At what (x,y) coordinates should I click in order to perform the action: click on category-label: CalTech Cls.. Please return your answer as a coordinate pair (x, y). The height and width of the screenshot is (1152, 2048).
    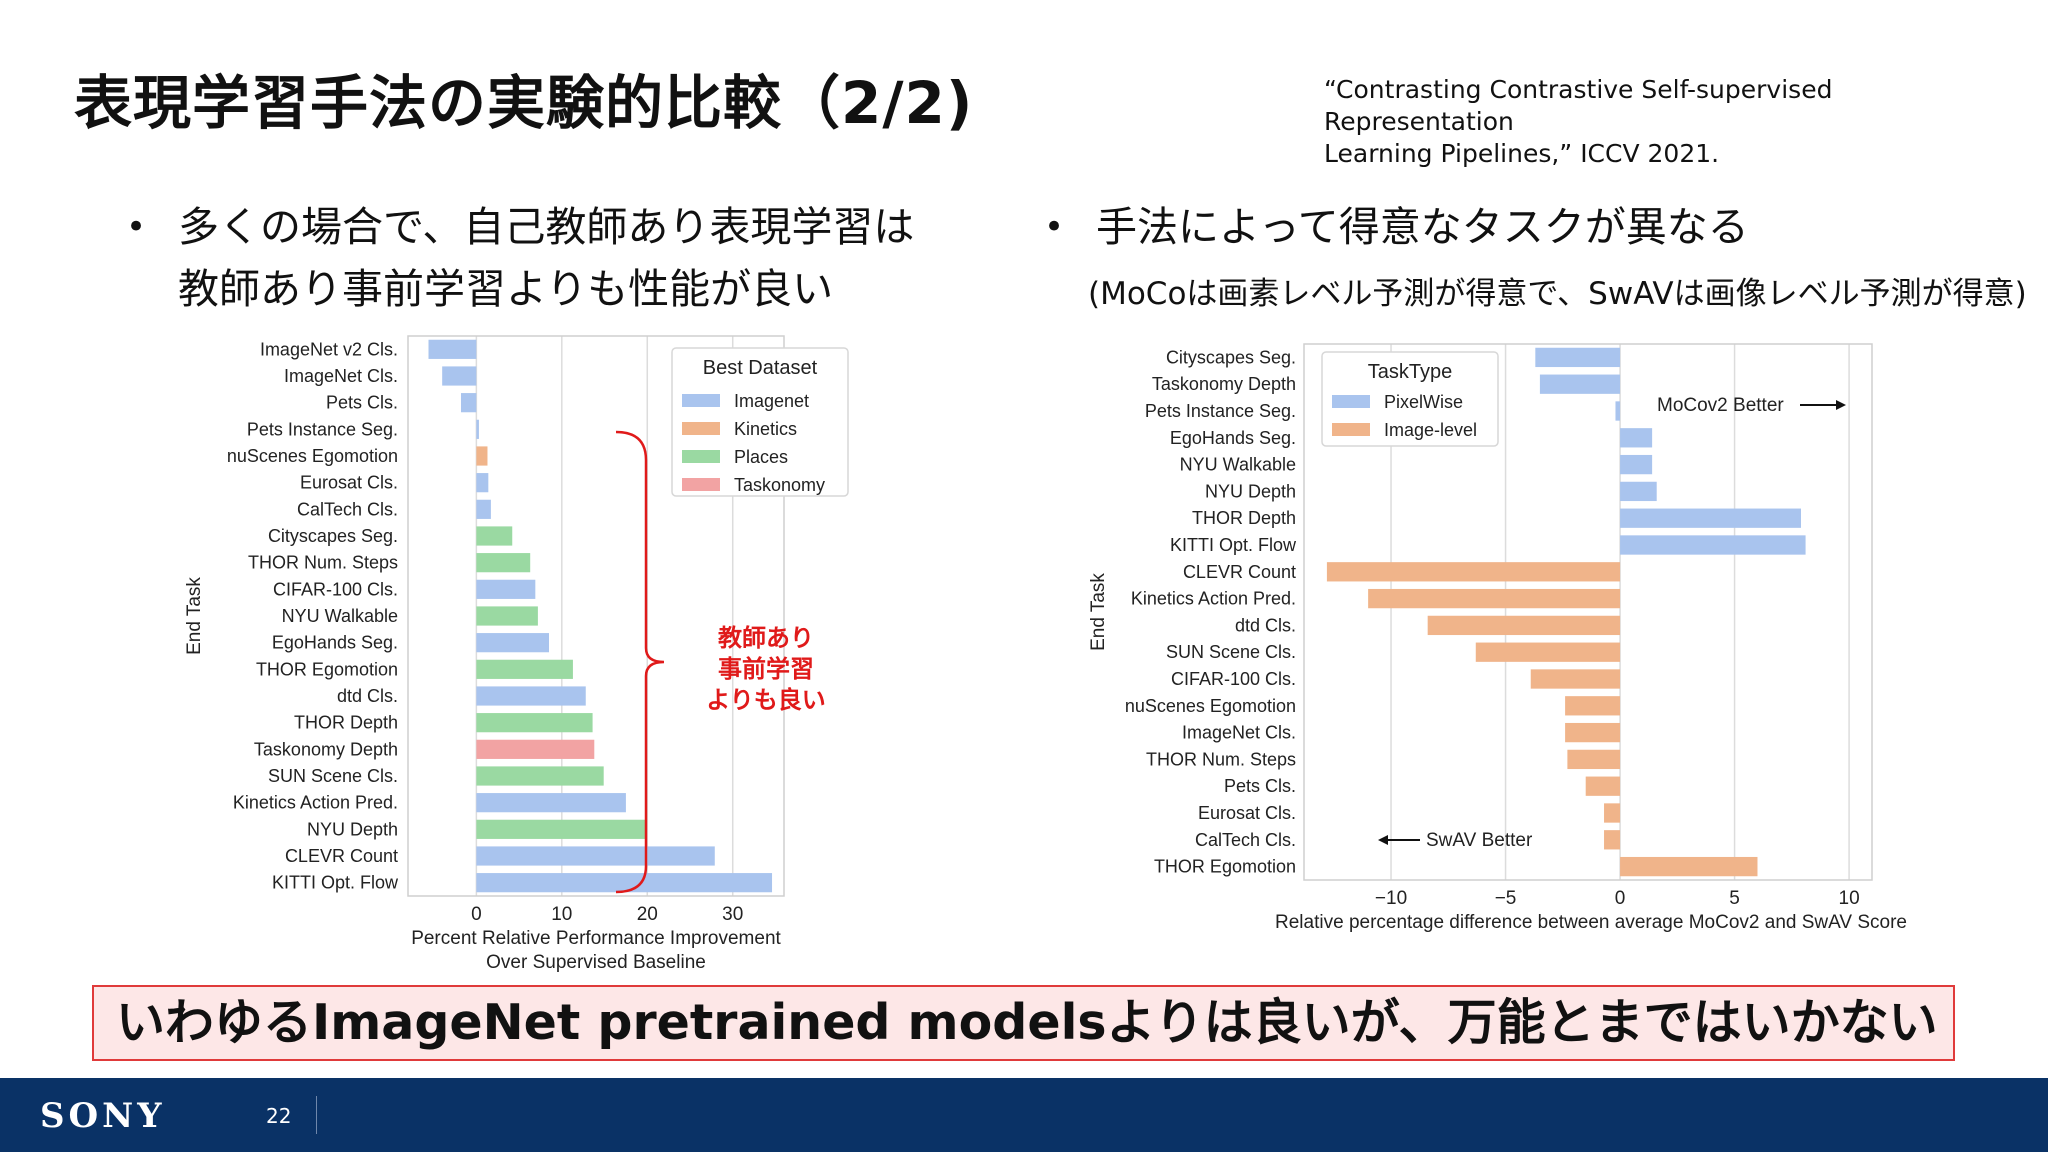
    Looking at the image, I should click on (1245, 840).